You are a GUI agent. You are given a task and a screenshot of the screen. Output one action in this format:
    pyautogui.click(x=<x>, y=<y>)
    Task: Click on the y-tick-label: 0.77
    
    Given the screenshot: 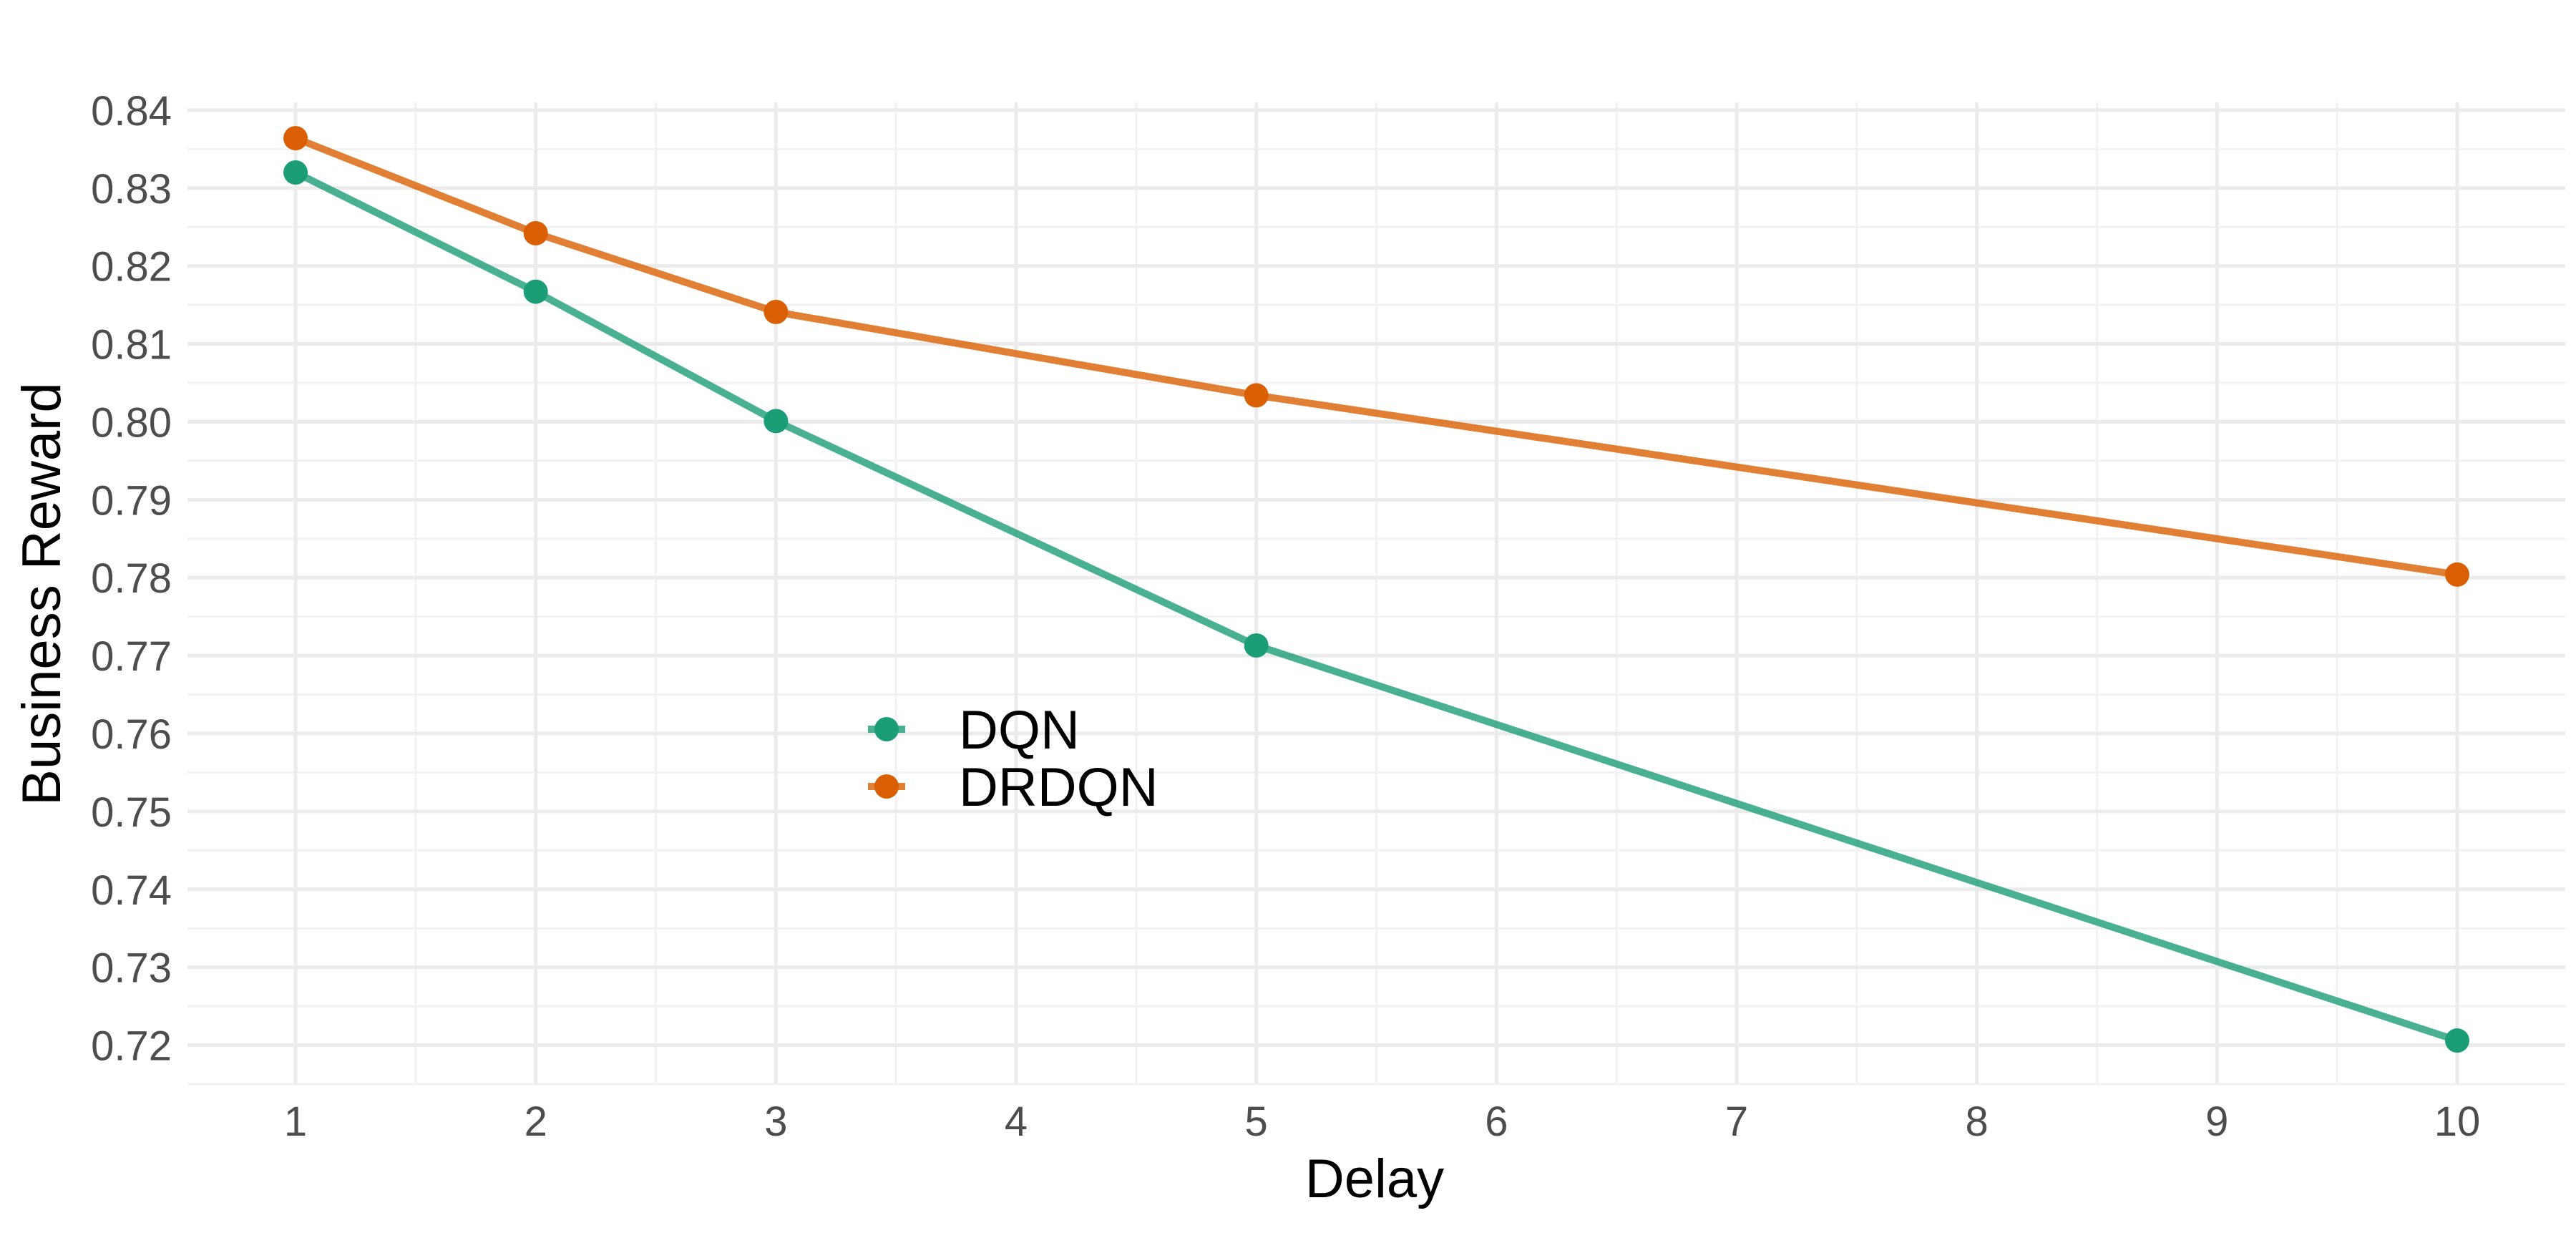 What is the action you would take?
    pyautogui.click(x=131, y=656)
    